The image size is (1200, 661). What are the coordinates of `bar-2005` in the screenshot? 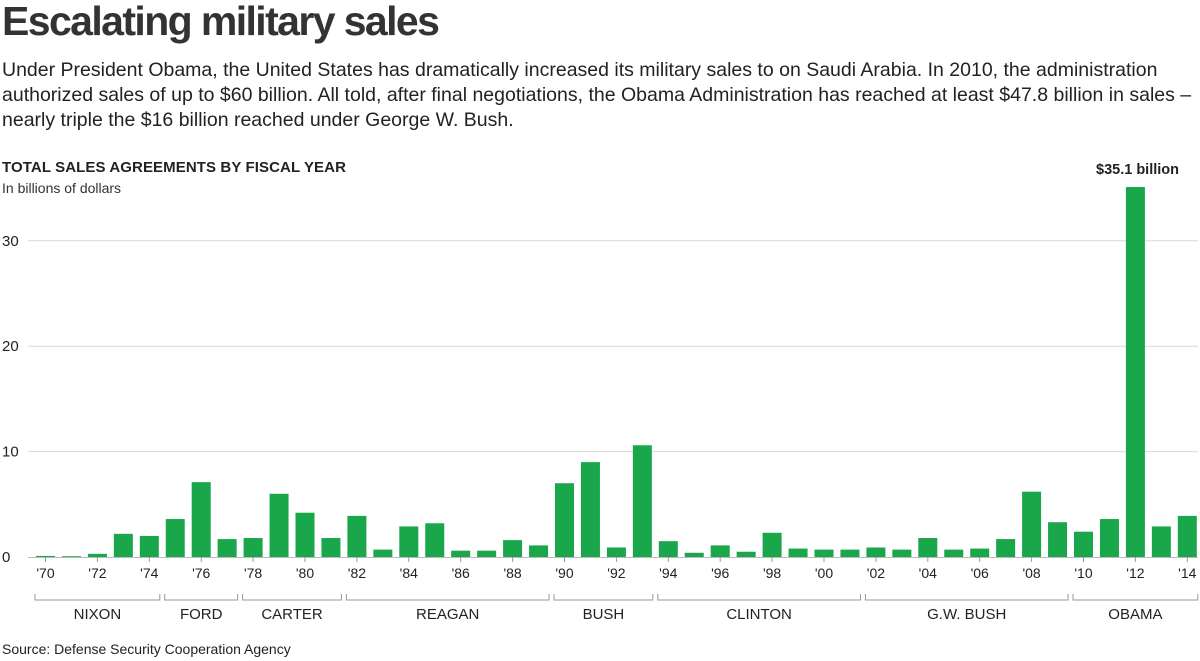 It's located at (954, 553).